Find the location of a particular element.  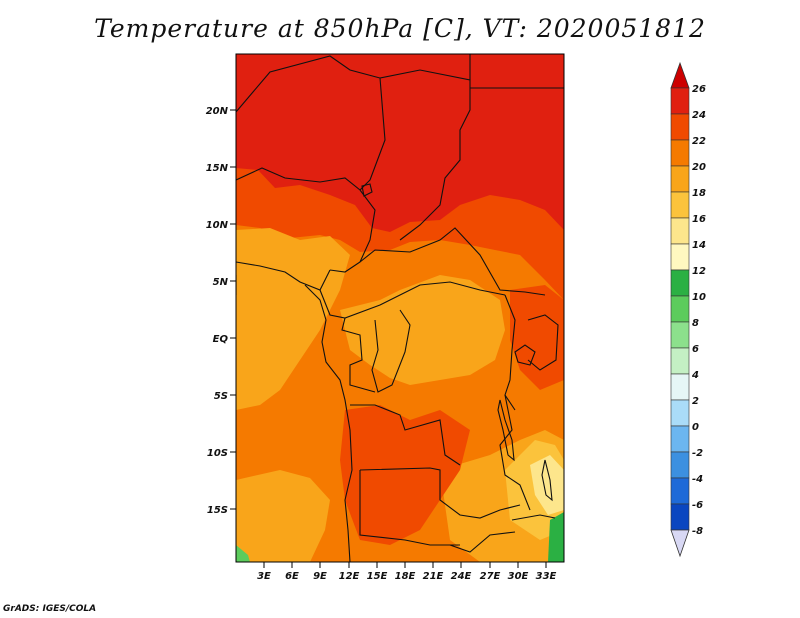

lake-chad is located at coordinates (367, 190).